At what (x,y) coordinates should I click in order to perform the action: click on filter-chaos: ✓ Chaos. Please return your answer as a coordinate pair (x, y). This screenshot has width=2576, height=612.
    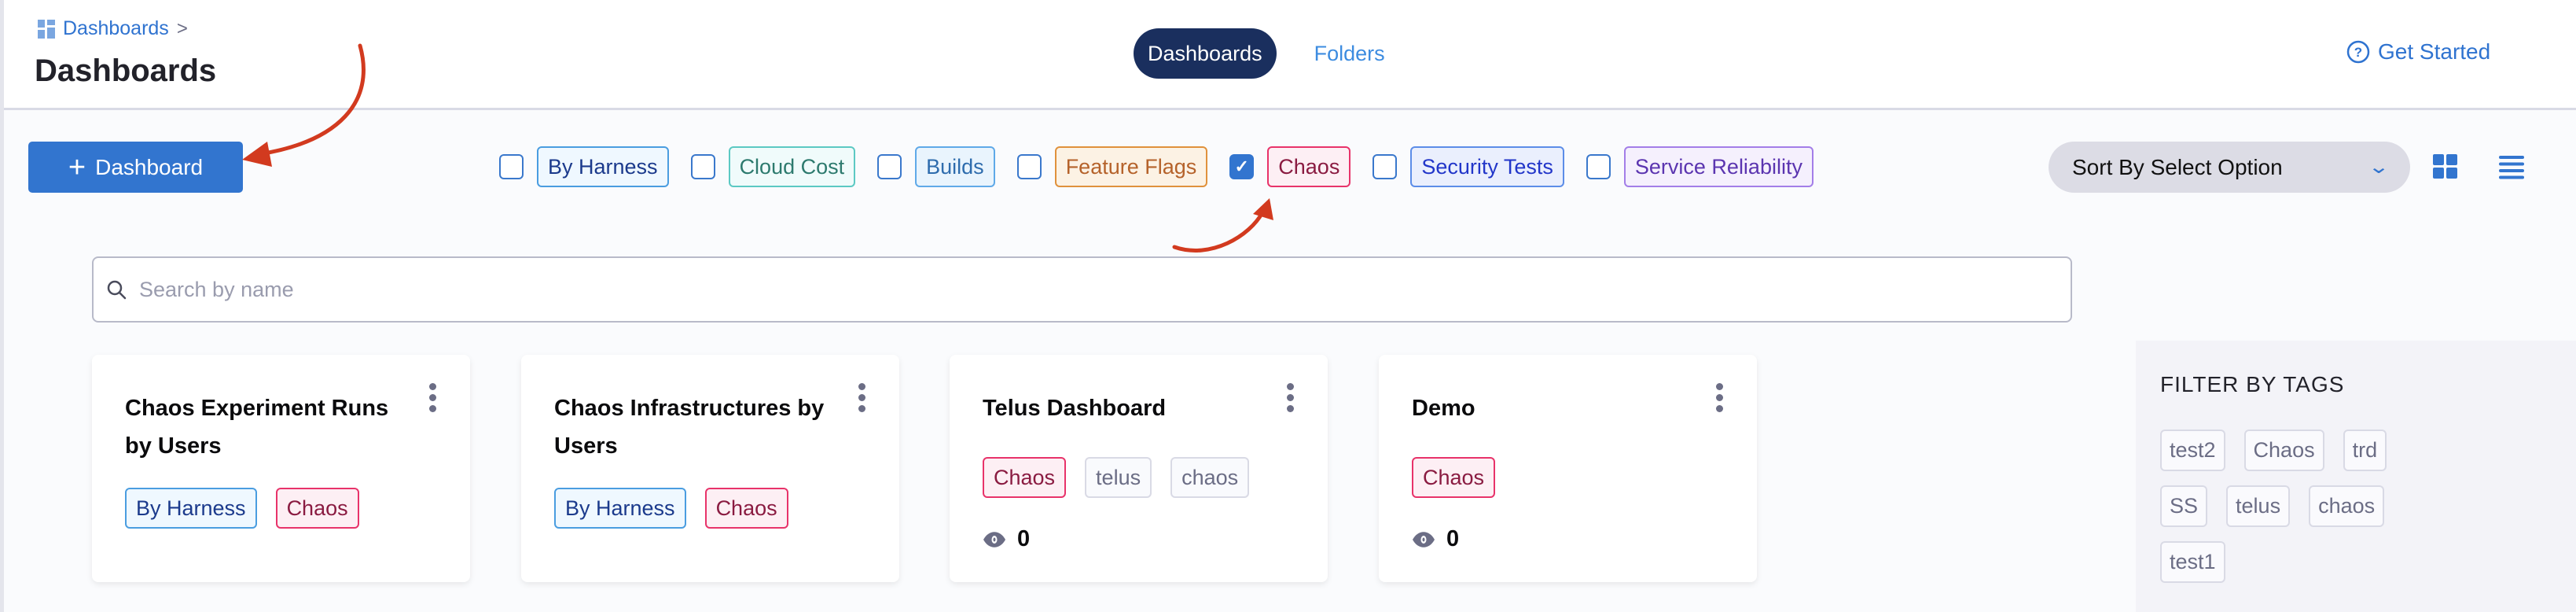
    Looking at the image, I should click on (1290, 166).